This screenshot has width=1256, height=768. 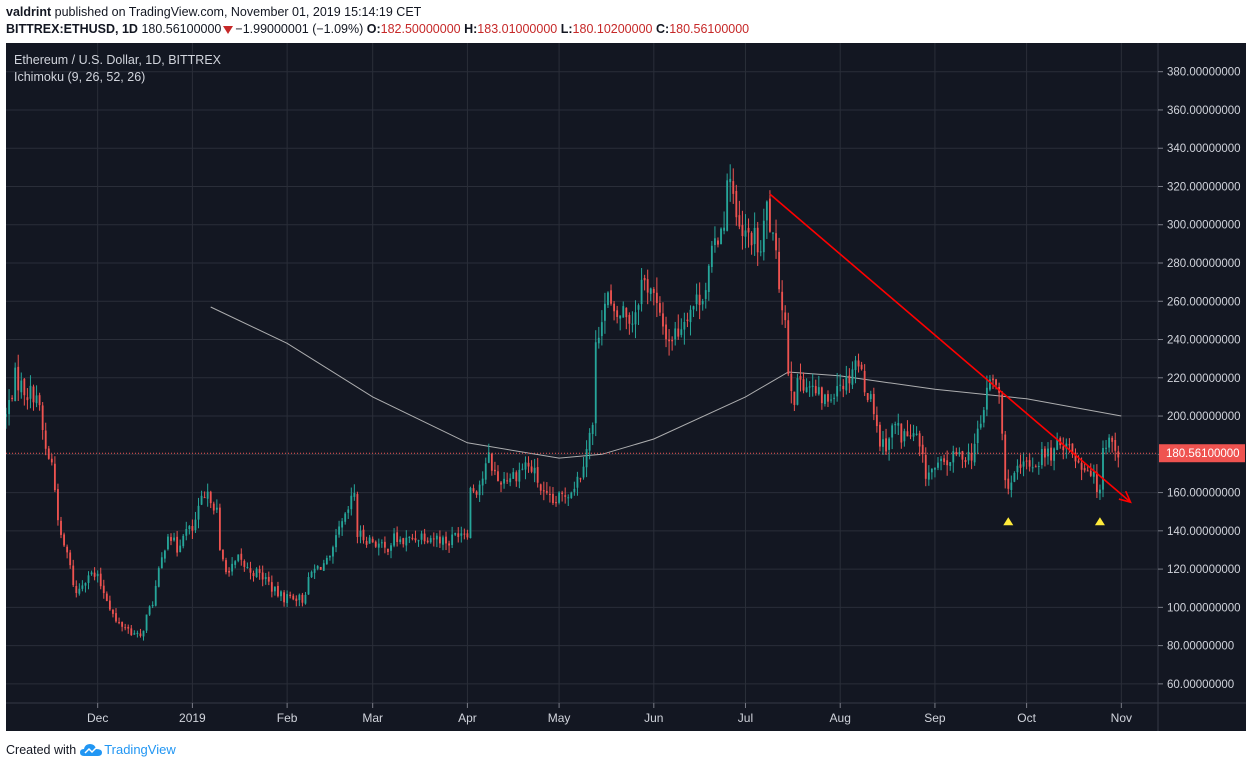 I want to click on low-value: 180.10200000, so click(x=612, y=29).